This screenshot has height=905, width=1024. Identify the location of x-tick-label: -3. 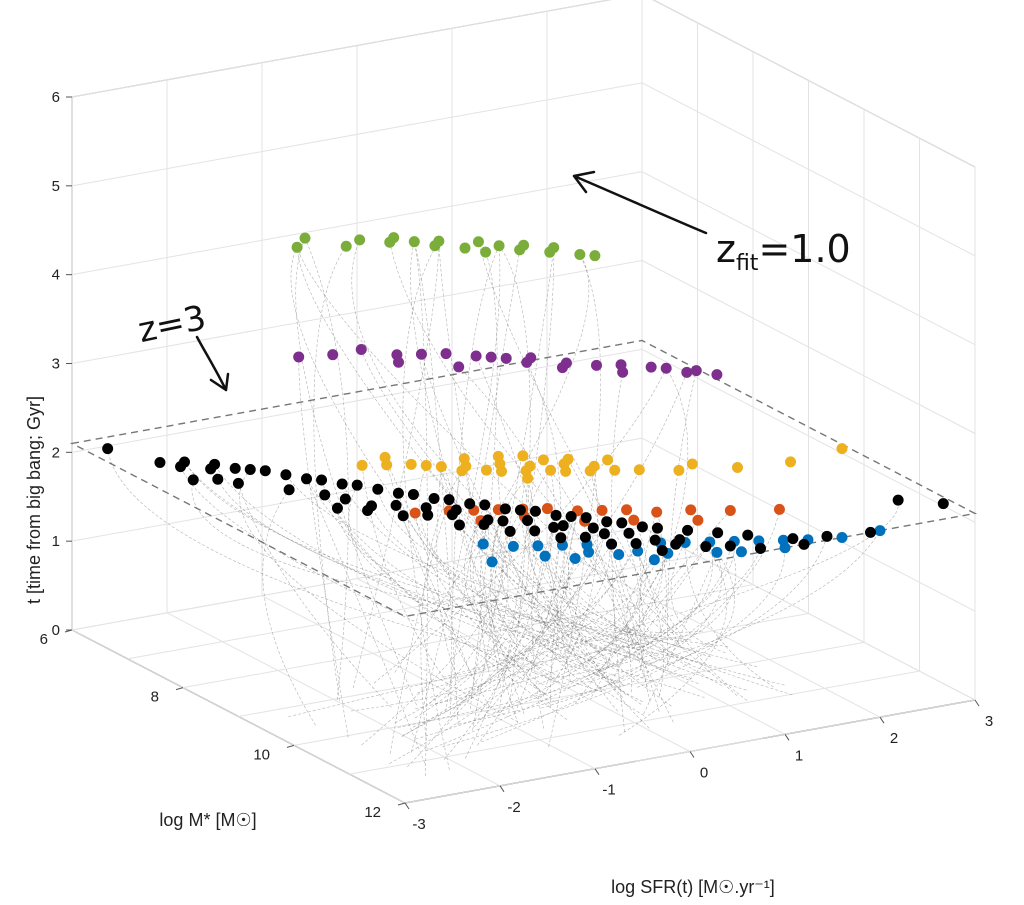
(418, 824).